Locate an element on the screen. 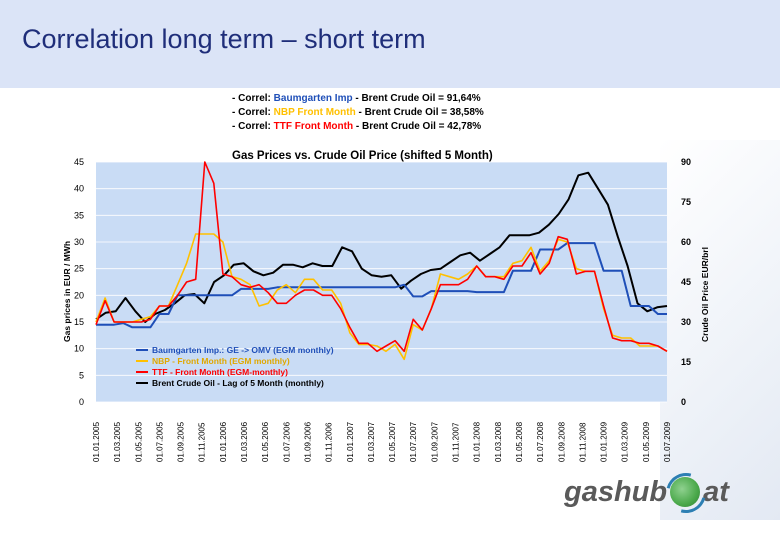  x-tick-label: 01.07.2009 is located at coordinates (667, 441).